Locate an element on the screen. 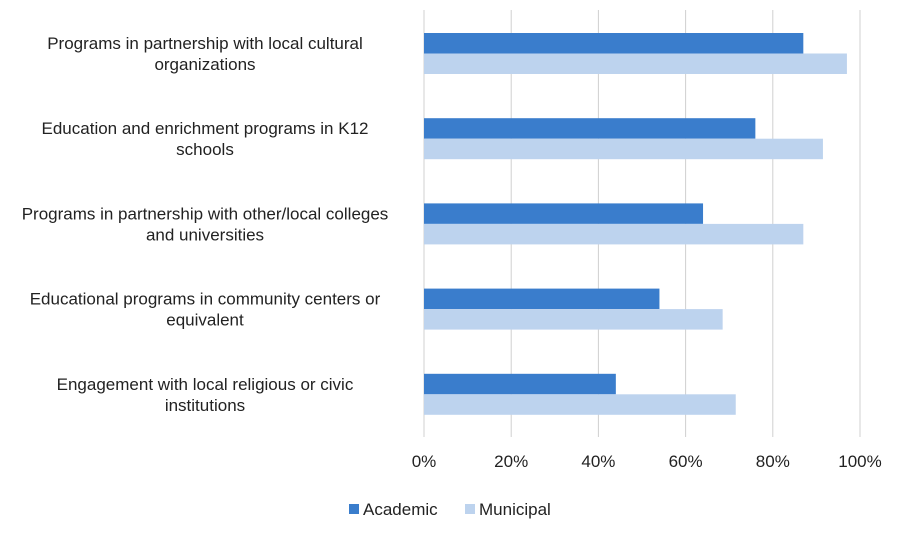  x-tick-label: 60% is located at coordinates (686, 461).